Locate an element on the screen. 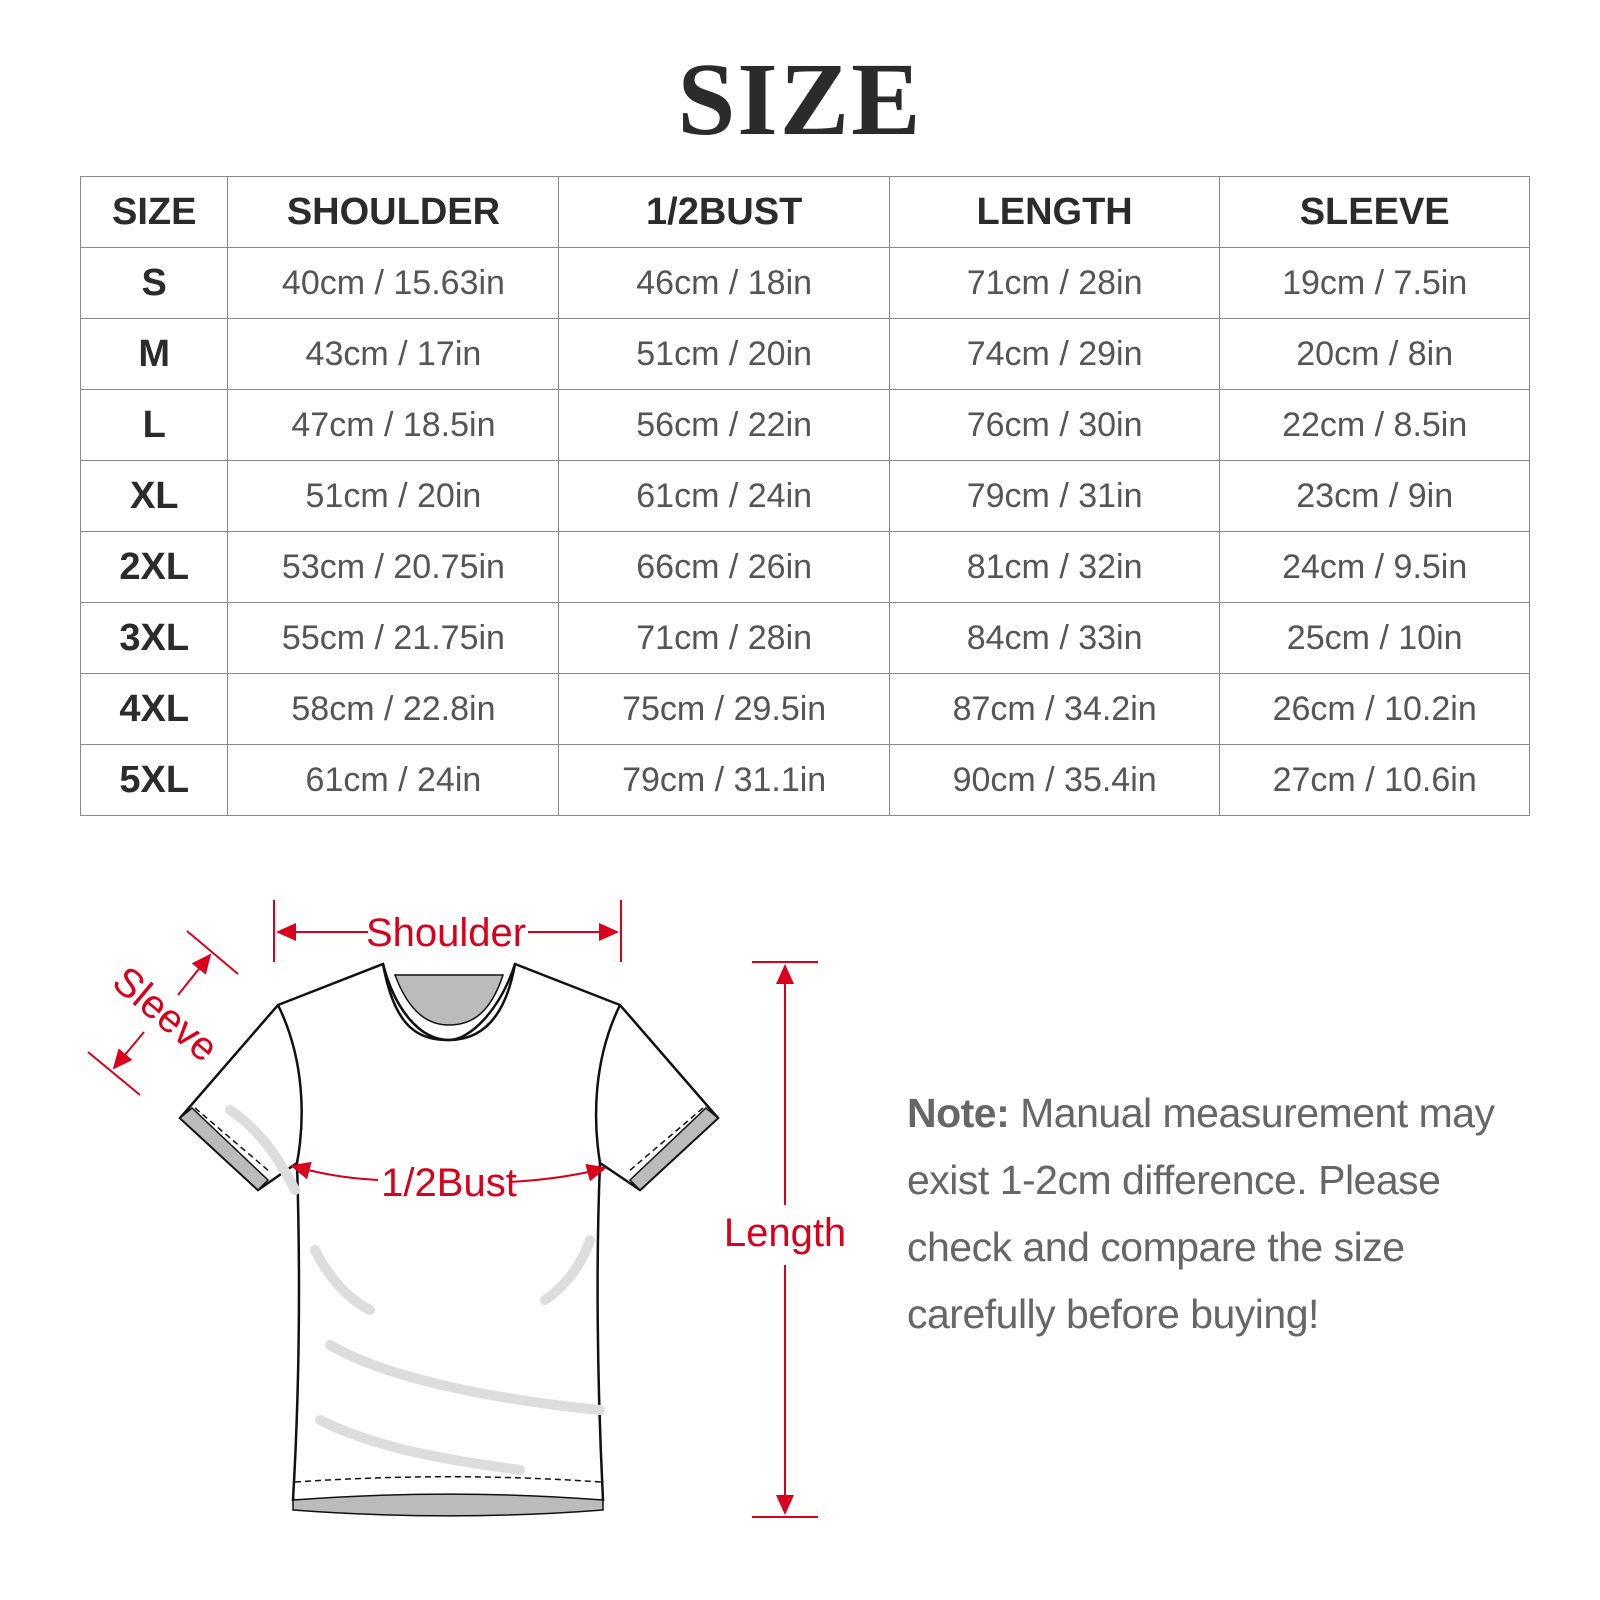  measurement-cell: 19cm / 7.5in is located at coordinates (1374, 283).